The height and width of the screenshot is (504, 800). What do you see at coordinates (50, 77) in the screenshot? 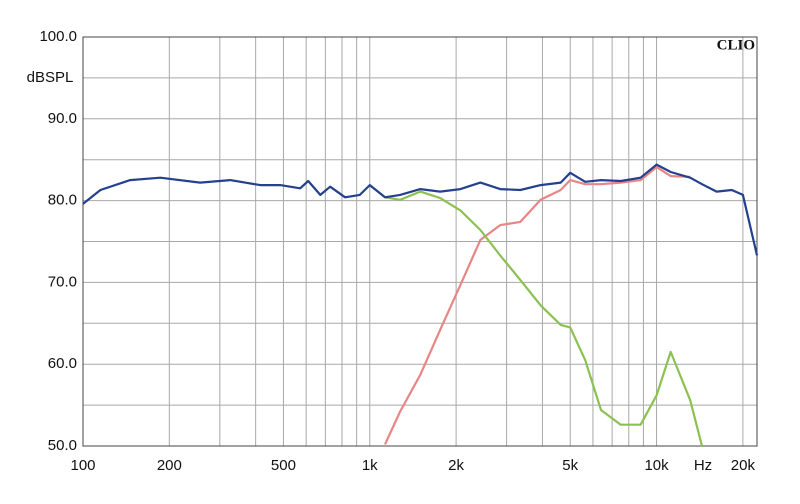
I see `y-axis-label: dBSPL` at bounding box center [50, 77].